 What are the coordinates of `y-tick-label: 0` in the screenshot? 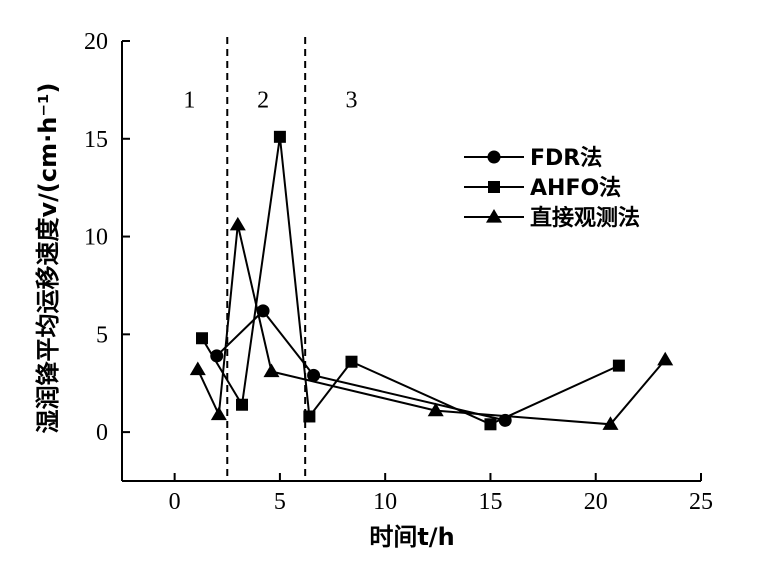 It's located at (102, 433).